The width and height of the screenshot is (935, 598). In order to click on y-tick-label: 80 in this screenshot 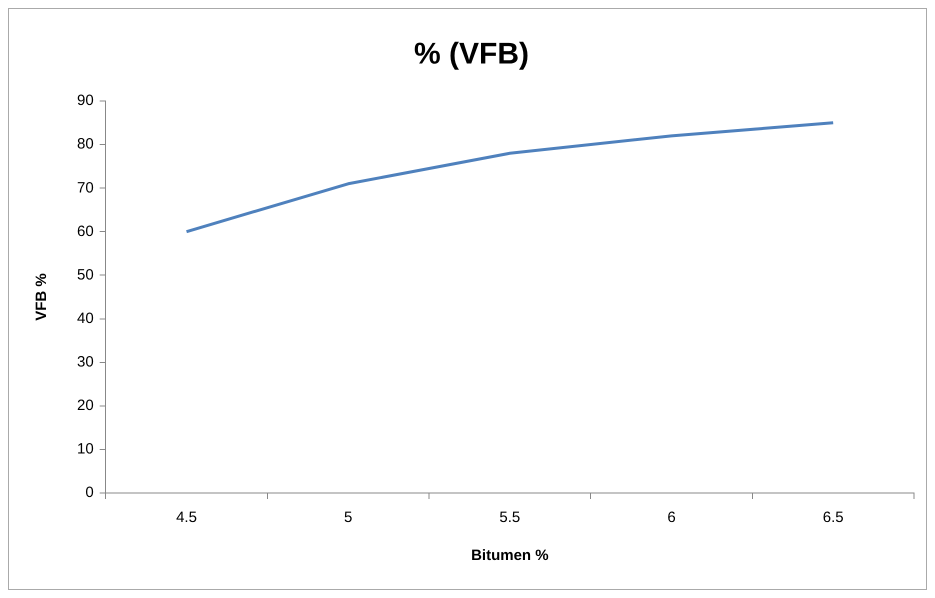, I will do `click(85, 144)`.